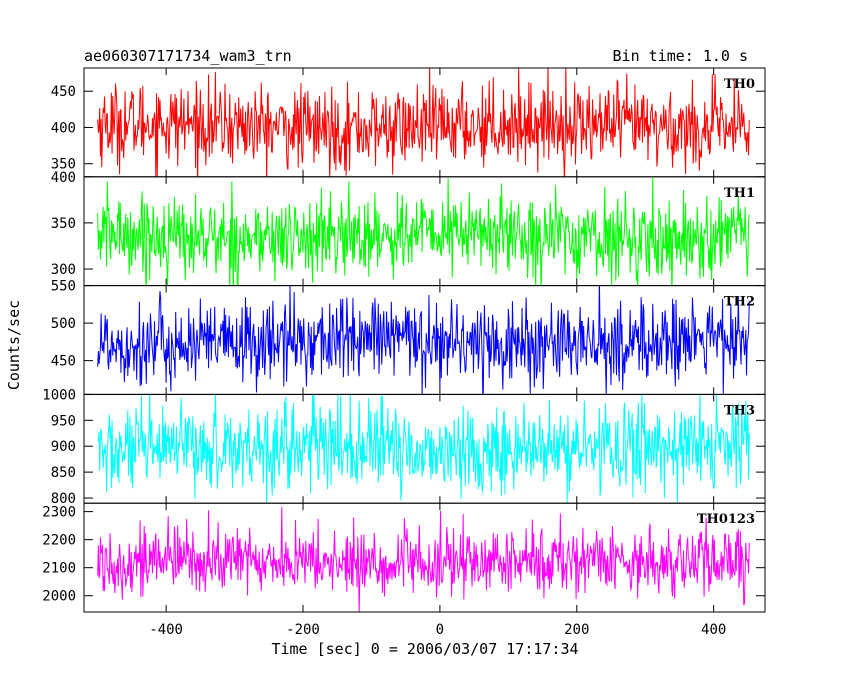  What do you see at coordinates (63, 421) in the screenshot?
I see `y-tick-label: 950` at bounding box center [63, 421].